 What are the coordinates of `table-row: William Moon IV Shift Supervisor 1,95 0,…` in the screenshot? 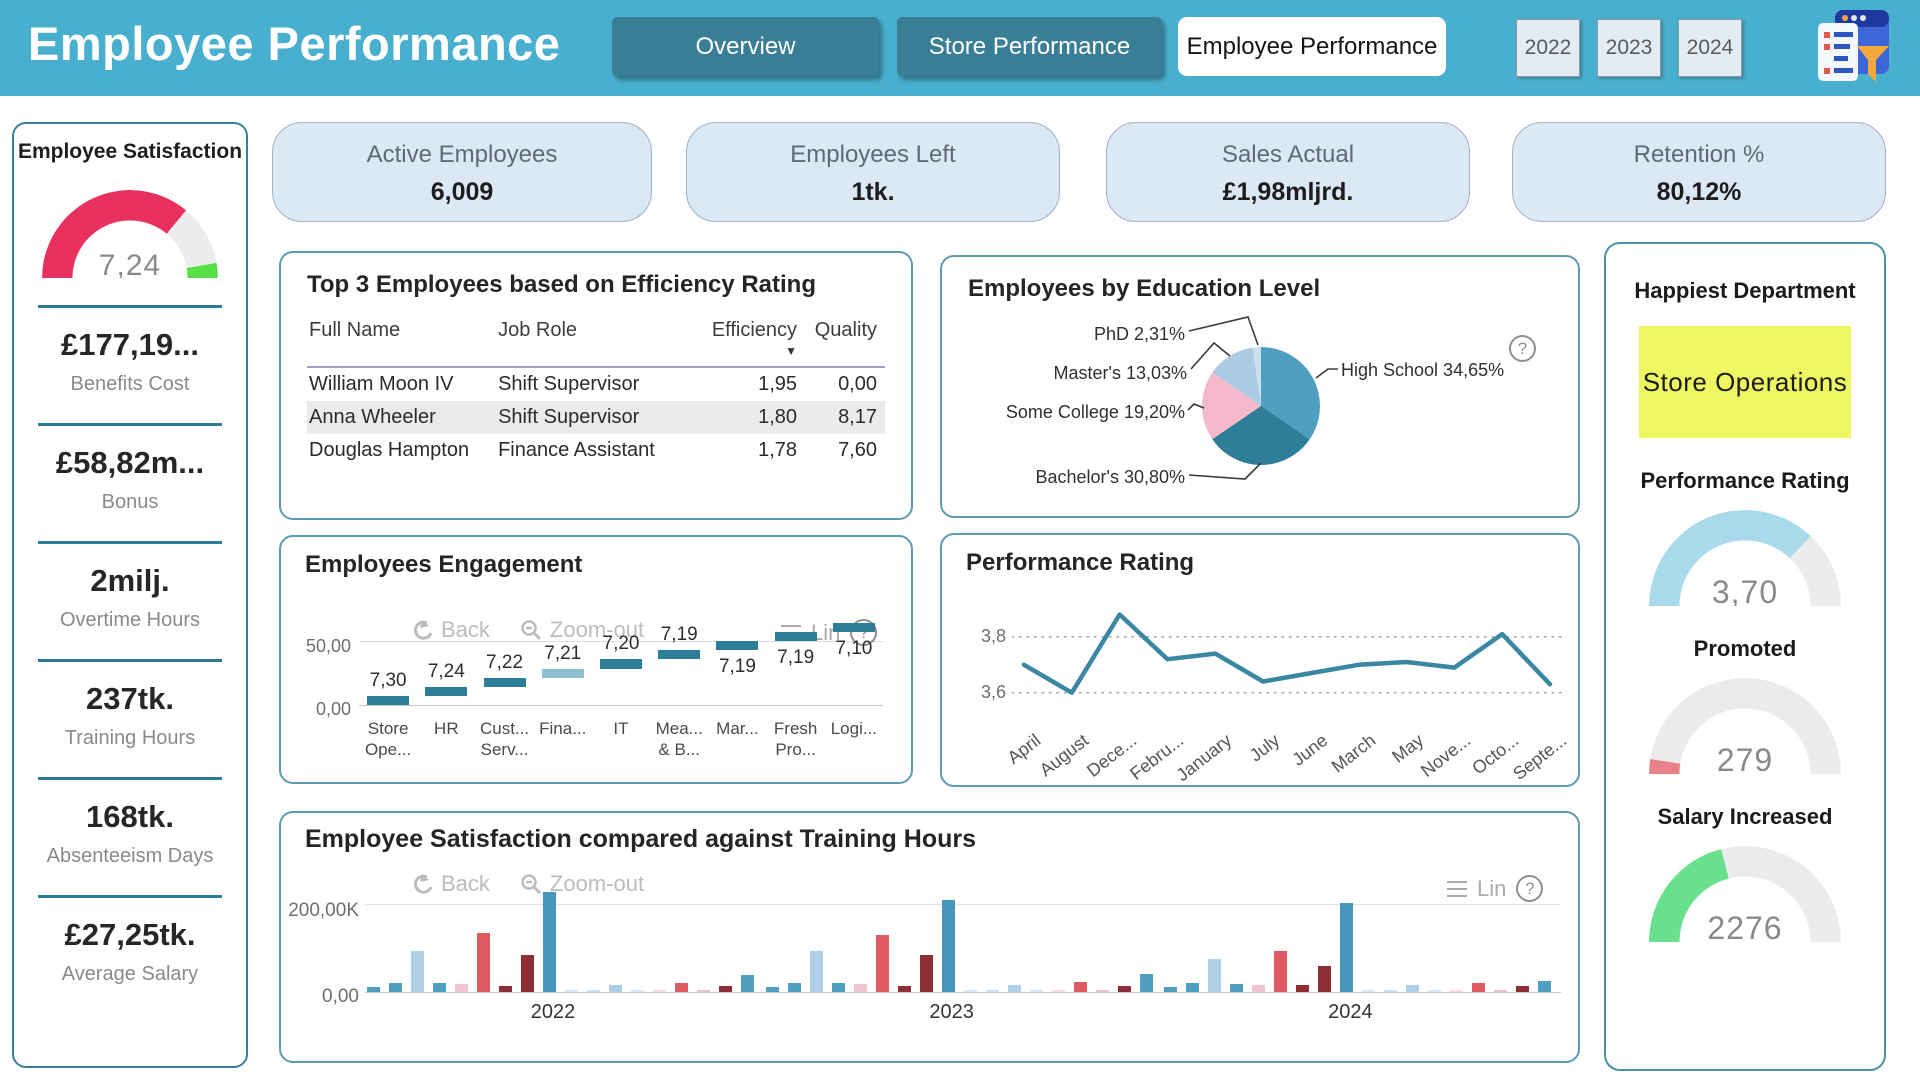 It's located at (596, 384).